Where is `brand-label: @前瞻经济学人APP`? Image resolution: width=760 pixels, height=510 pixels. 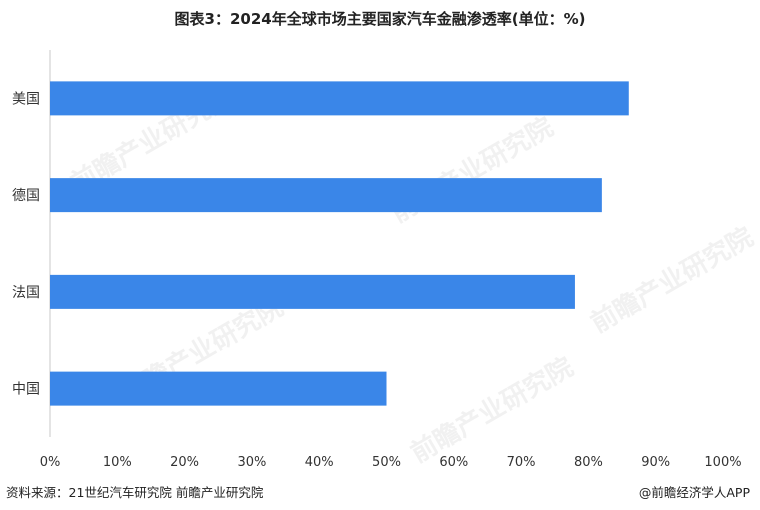
brand-label: @前瞻经济学人APP is located at coordinates (694, 492).